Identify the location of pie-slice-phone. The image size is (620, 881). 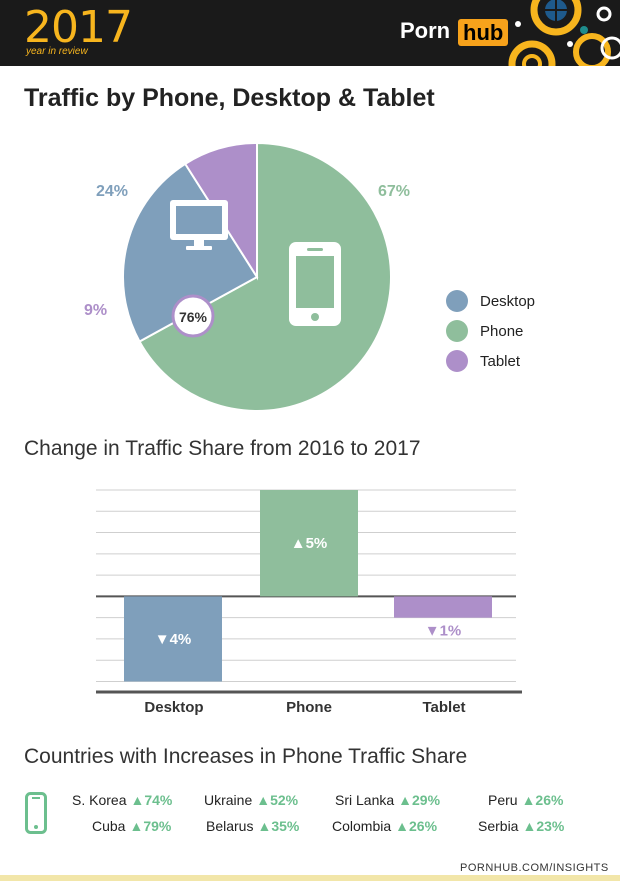
(265, 276).